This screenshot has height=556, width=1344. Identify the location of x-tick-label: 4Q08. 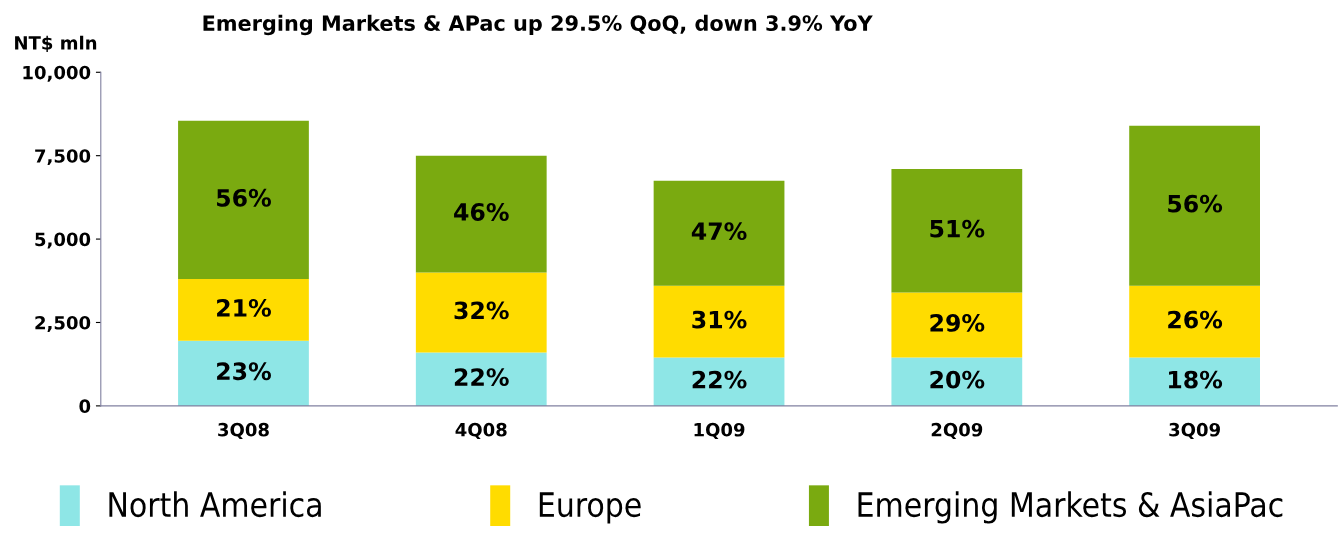
(481, 430).